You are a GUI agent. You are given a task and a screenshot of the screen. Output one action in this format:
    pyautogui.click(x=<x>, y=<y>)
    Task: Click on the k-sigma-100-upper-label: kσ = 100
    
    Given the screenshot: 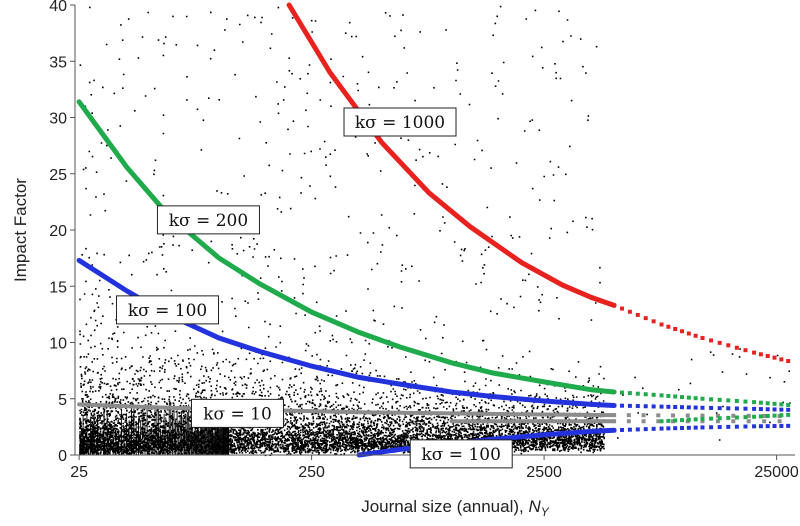 What is the action you would take?
    pyautogui.click(x=168, y=310)
    